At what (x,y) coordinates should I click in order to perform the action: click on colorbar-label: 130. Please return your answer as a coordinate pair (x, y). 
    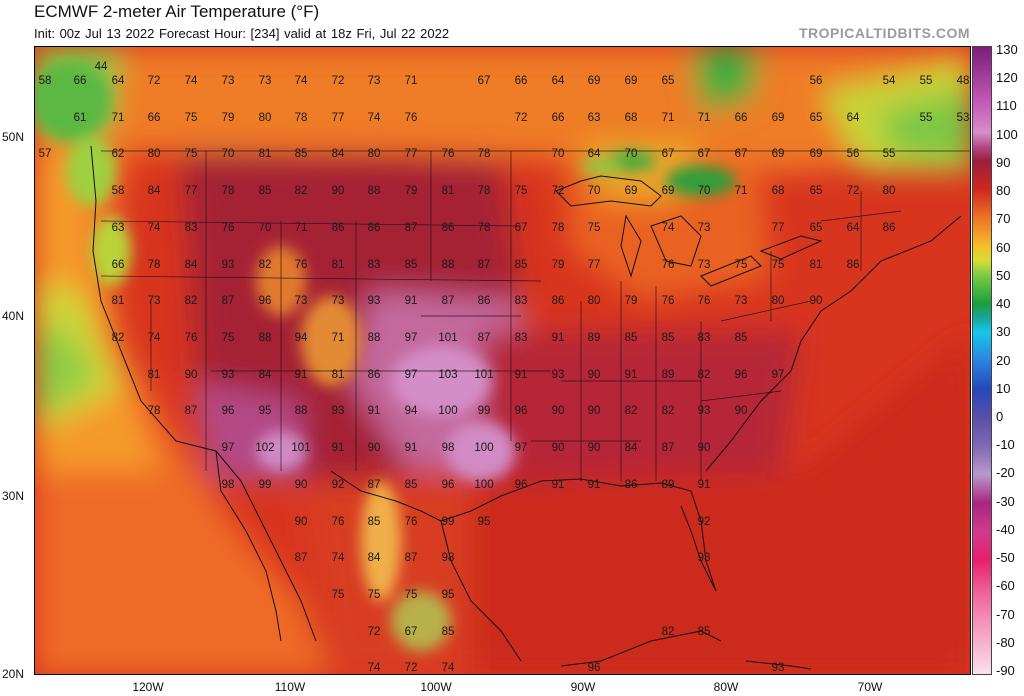
    Looking at the image, I should click on (1007, 49).